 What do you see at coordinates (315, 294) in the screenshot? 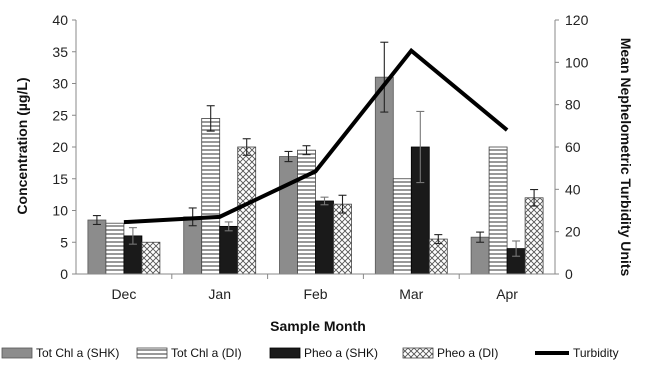
I see `x-tick-label: Feb` at bounding box center [315, 294].